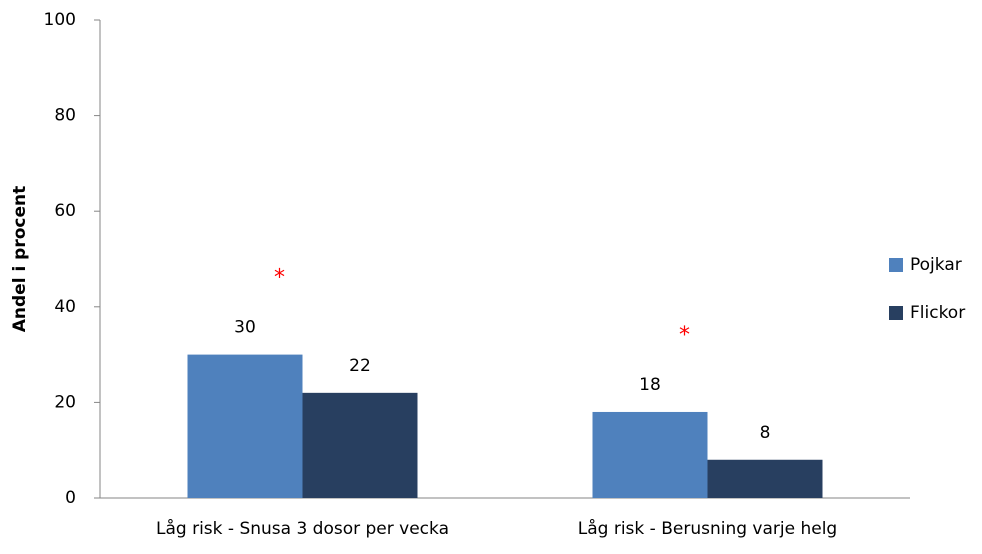  What do you see at coordinates (65, 211) in the screenshot?
I see `y-tick-label: 60` at bounding box center [65, 211].